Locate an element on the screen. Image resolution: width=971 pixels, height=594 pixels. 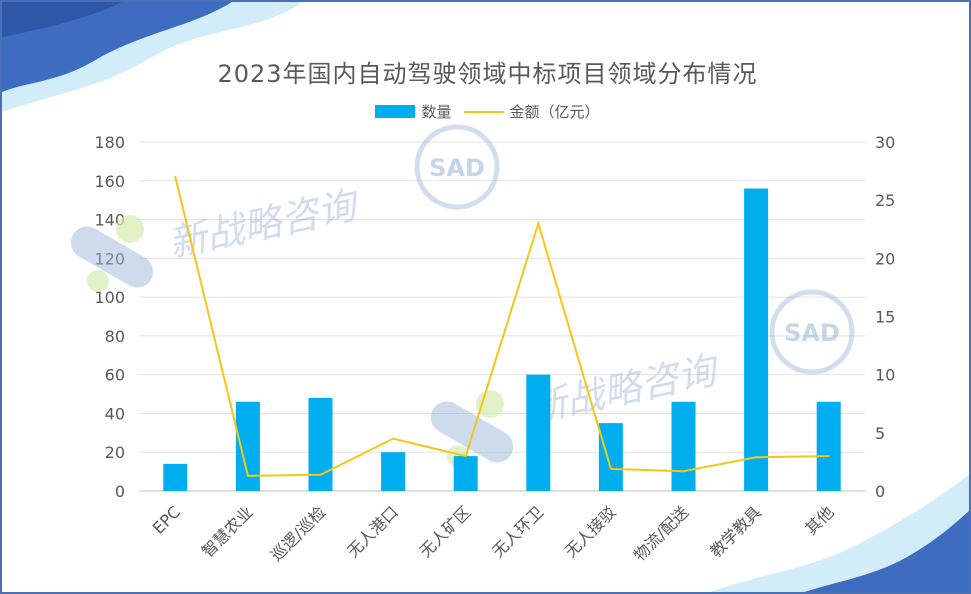
y-tick-right-label: 0 is located at coordinates (880, 491).